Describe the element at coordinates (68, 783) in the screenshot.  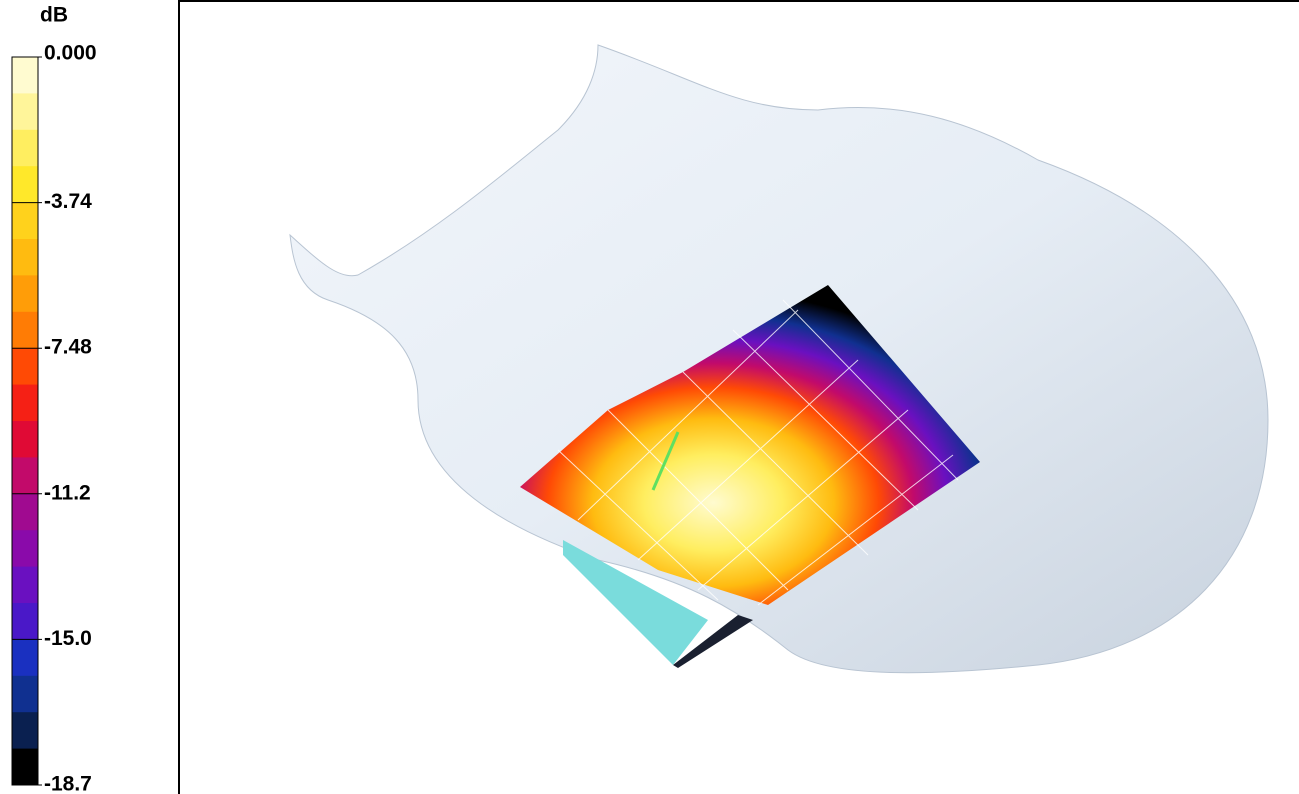
I see `tick-label: -18.7` at that location.